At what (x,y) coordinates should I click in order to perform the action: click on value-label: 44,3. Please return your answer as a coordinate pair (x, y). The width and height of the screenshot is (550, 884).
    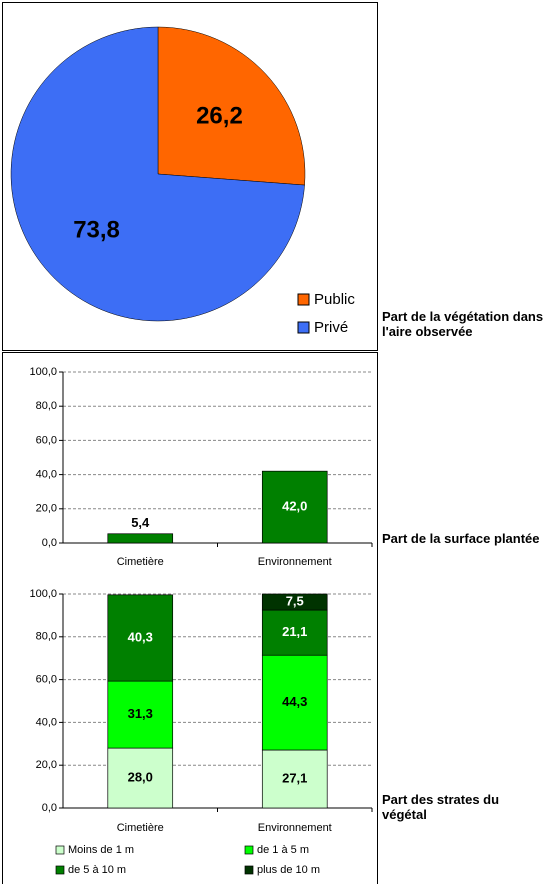
    Looking at the image, I should click on (294, 701).